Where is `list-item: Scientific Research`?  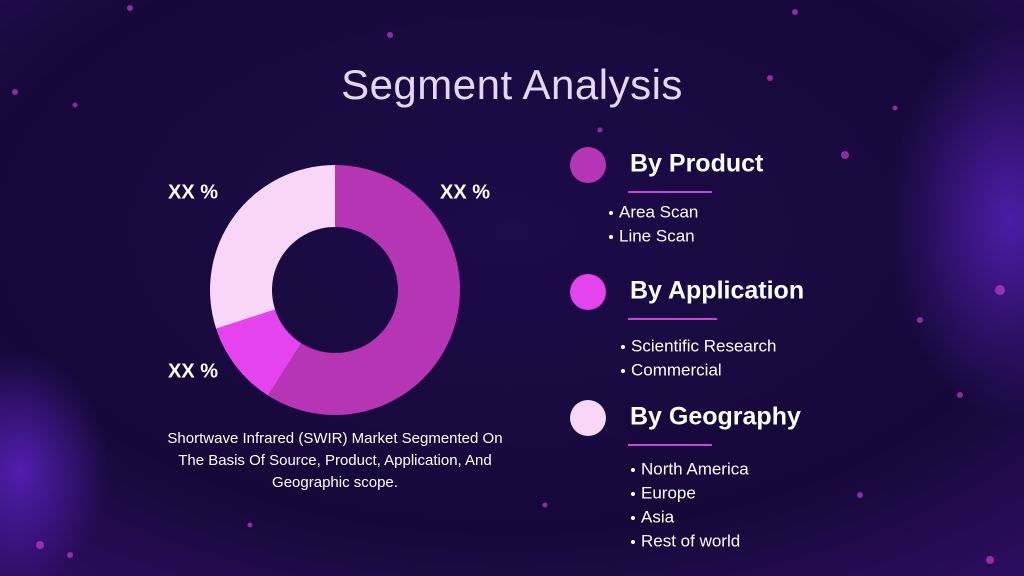 list-item: Scientific Research is located at coordinates (704, 345).